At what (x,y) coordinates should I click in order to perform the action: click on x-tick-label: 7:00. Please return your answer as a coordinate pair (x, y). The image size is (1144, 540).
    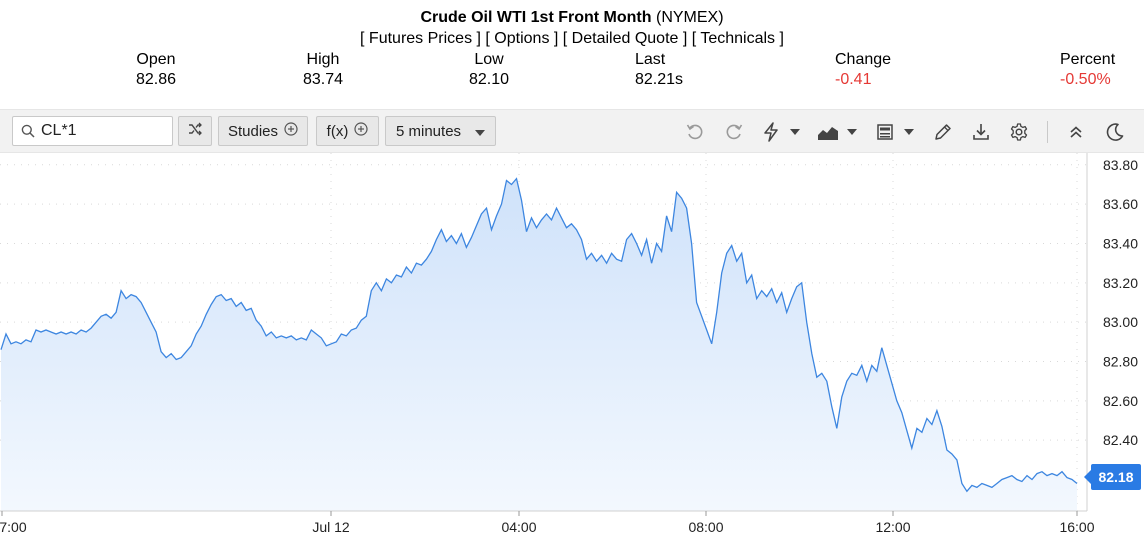
    Looking at the image, I should click on (13, 527).